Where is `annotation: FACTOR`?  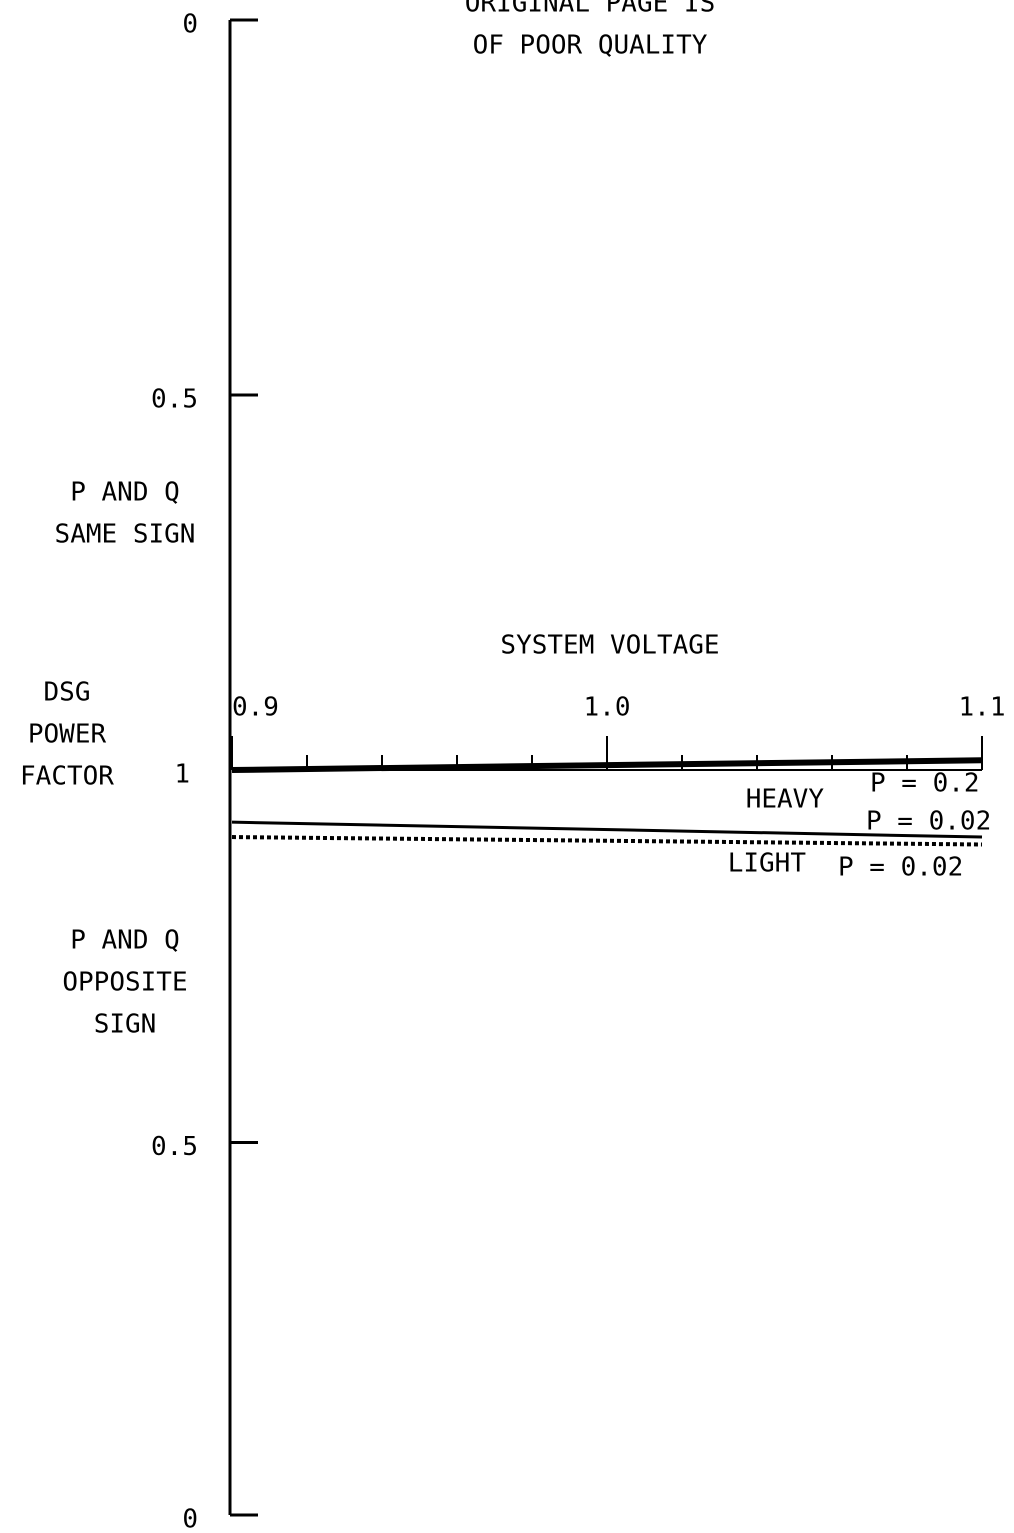 annotation: FACTOR is located at coordinates (67, 777).